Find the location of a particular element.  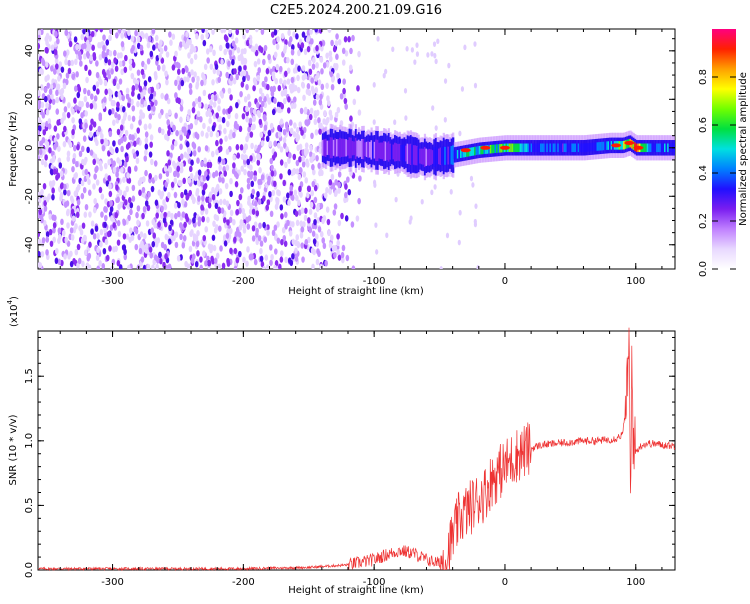

x-tick-label: -100 is located at coordinates (374, 582).